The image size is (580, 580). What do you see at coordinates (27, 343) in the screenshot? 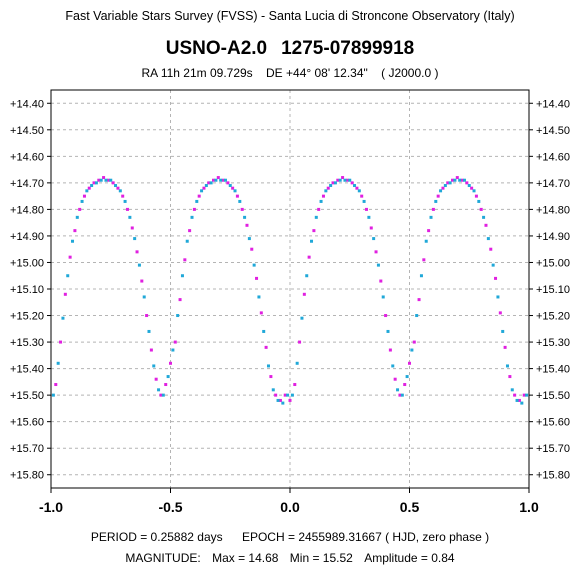
I see `y-tick-label: +15.30` at bounding box center [27, 343].